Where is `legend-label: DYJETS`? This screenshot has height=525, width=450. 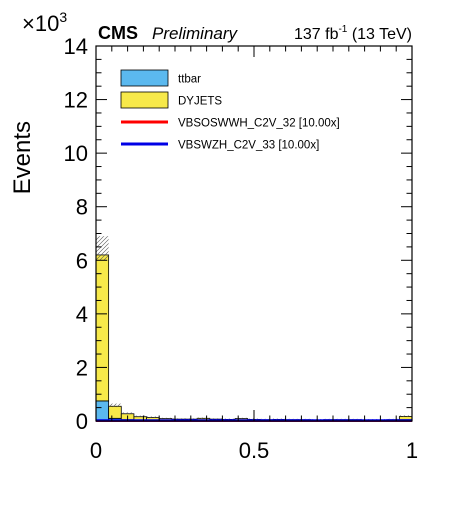
legend-label: DYJETS is located at coordinates (200, 102).